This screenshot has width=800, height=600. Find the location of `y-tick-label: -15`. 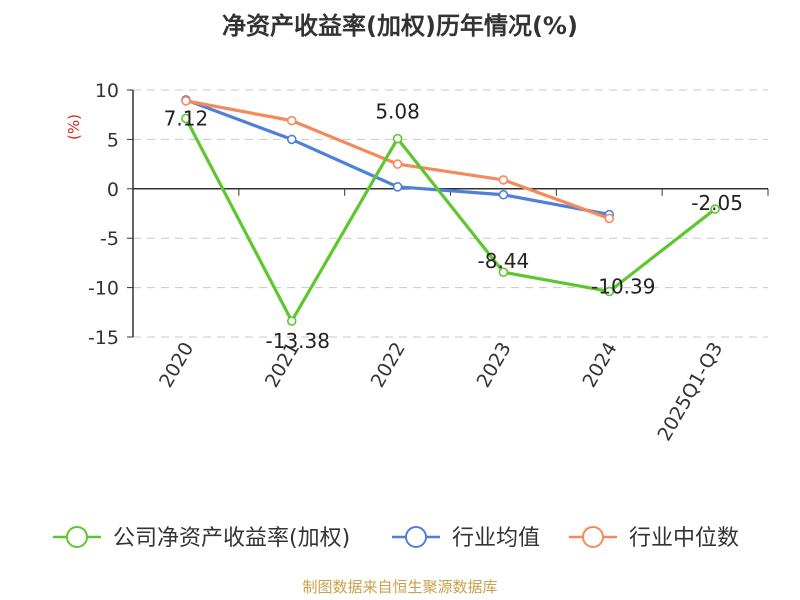

y-tick-label: -15 is located at coordinates (103, 338).